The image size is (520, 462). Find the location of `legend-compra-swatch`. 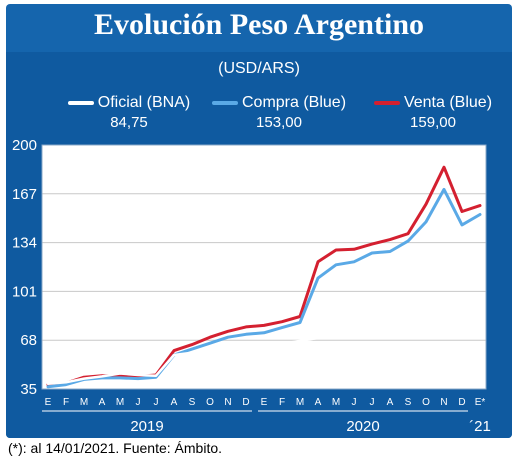

legend-compra-swatch is located at coordinates (224, 102).